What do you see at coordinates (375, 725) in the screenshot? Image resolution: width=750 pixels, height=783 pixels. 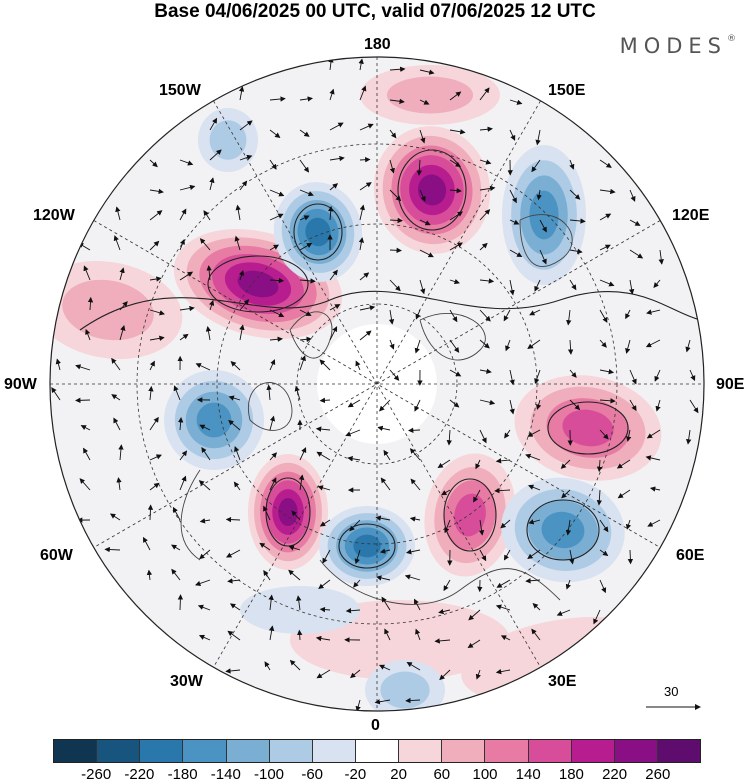 I see `lon-label-0: 0` at bounding box center [375, 725].